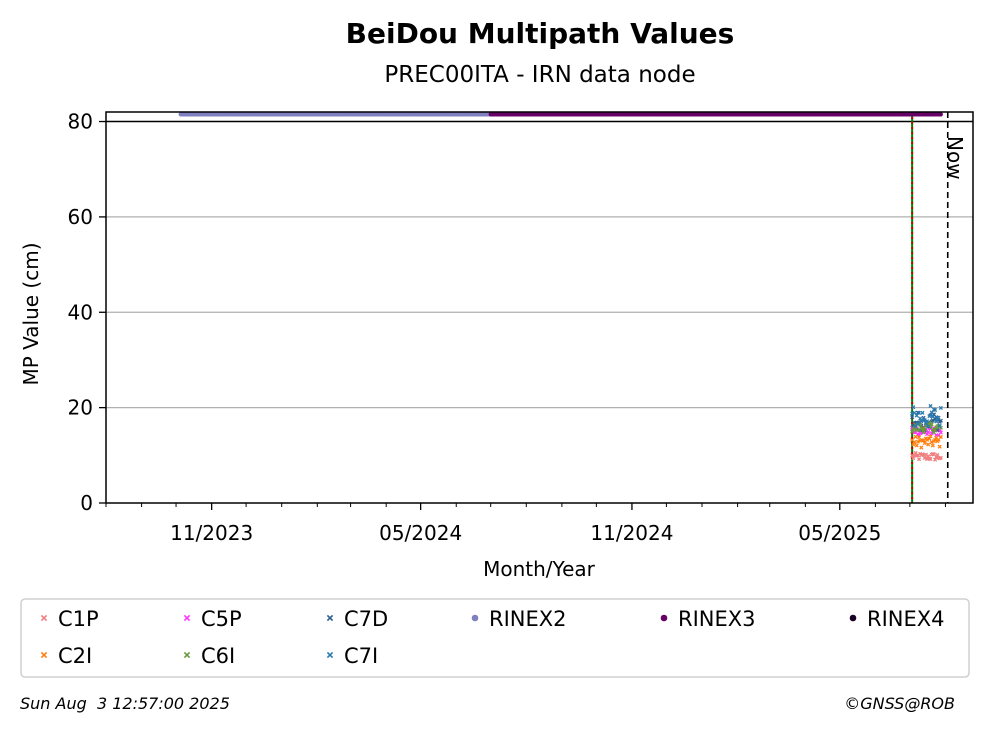 The height and width of the screenshot is (734, 993). Describe the element at coordinates (335, 114) in the screenshot. I see `series-rinex2` at that location.